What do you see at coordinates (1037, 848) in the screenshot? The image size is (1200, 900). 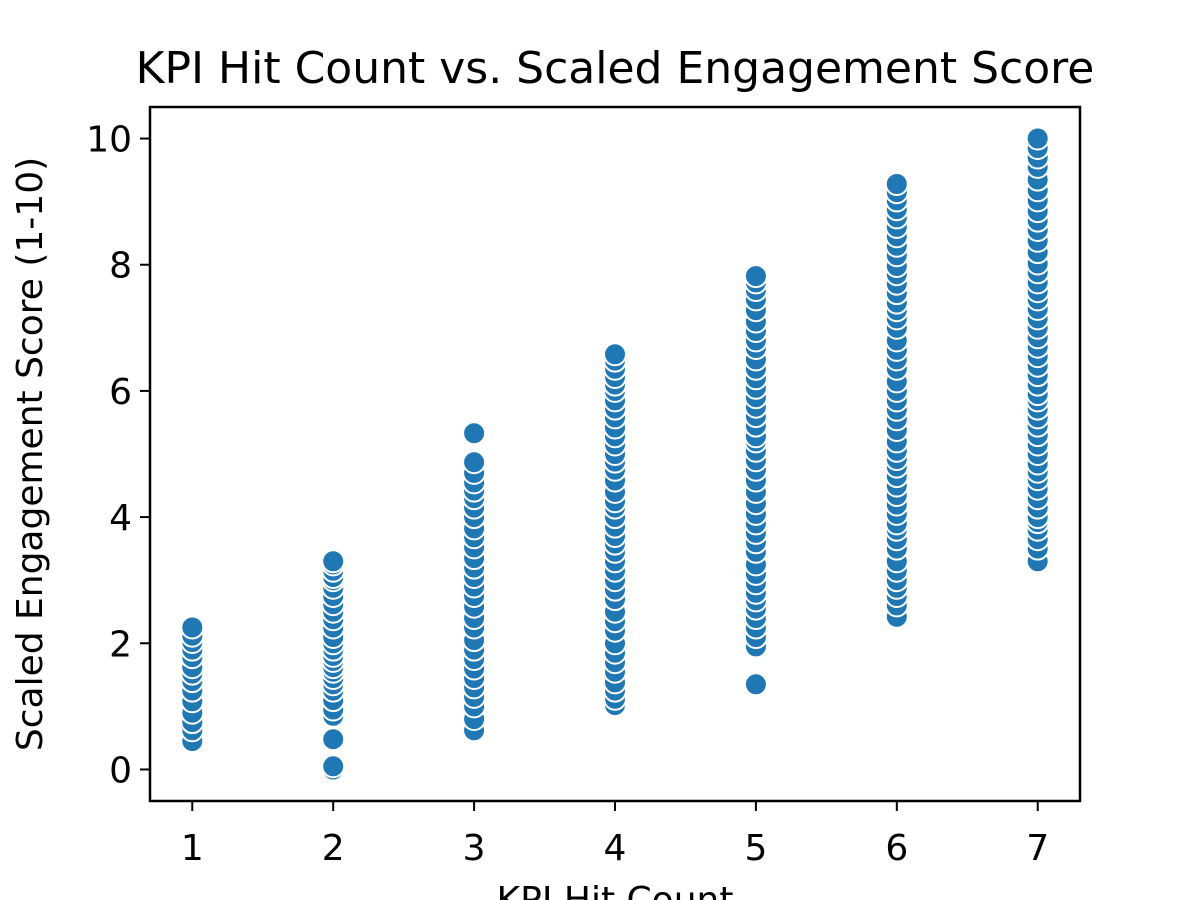 I see `x-tick-label: 7` at bounding box center [1037, 848].